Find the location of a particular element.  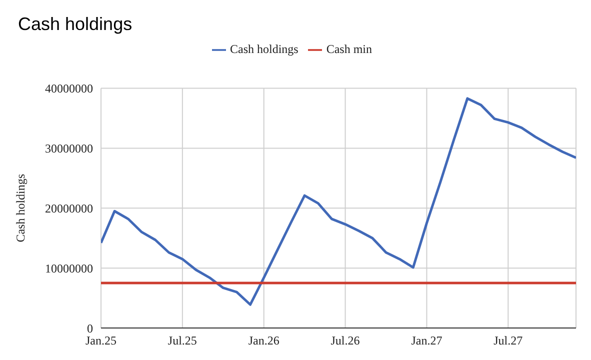

legend-label: Cash min is located at coordinates (349, 49).